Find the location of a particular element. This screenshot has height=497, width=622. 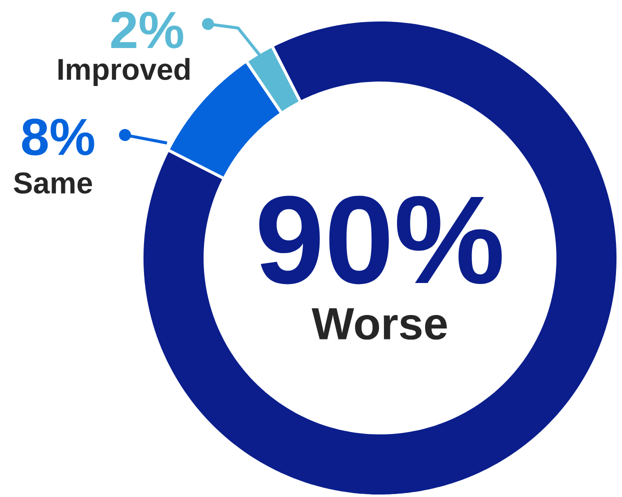

legend-label: Improved is located at coordinates (124, 72).